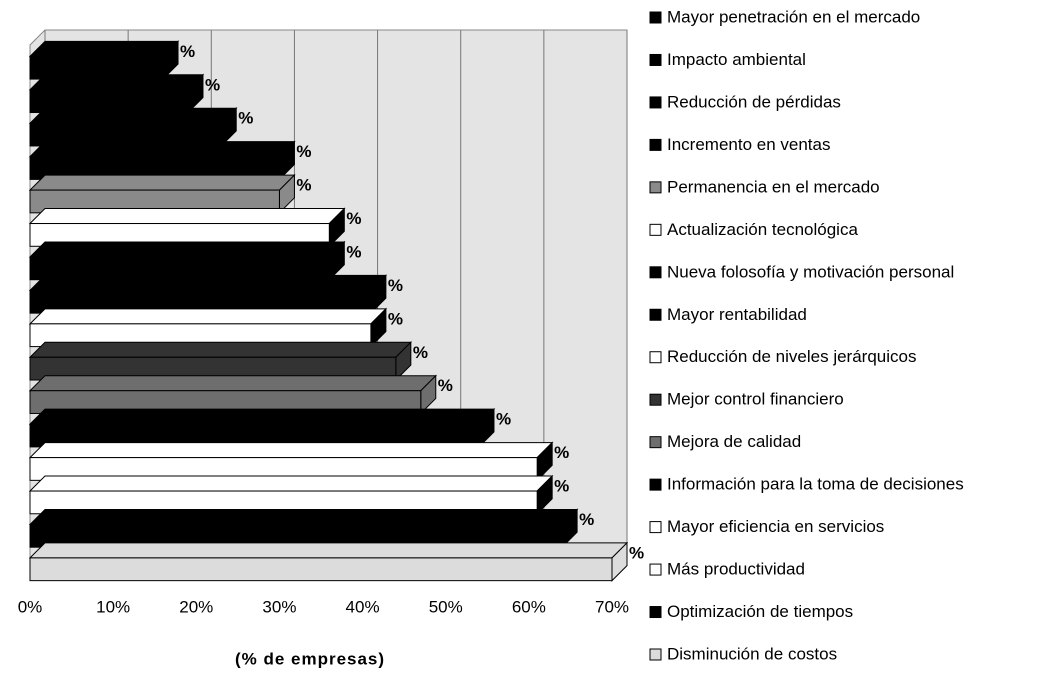 The image size is (1044, 673). I want to click on legend-label: Impacto ambiental, so click(736, 59).